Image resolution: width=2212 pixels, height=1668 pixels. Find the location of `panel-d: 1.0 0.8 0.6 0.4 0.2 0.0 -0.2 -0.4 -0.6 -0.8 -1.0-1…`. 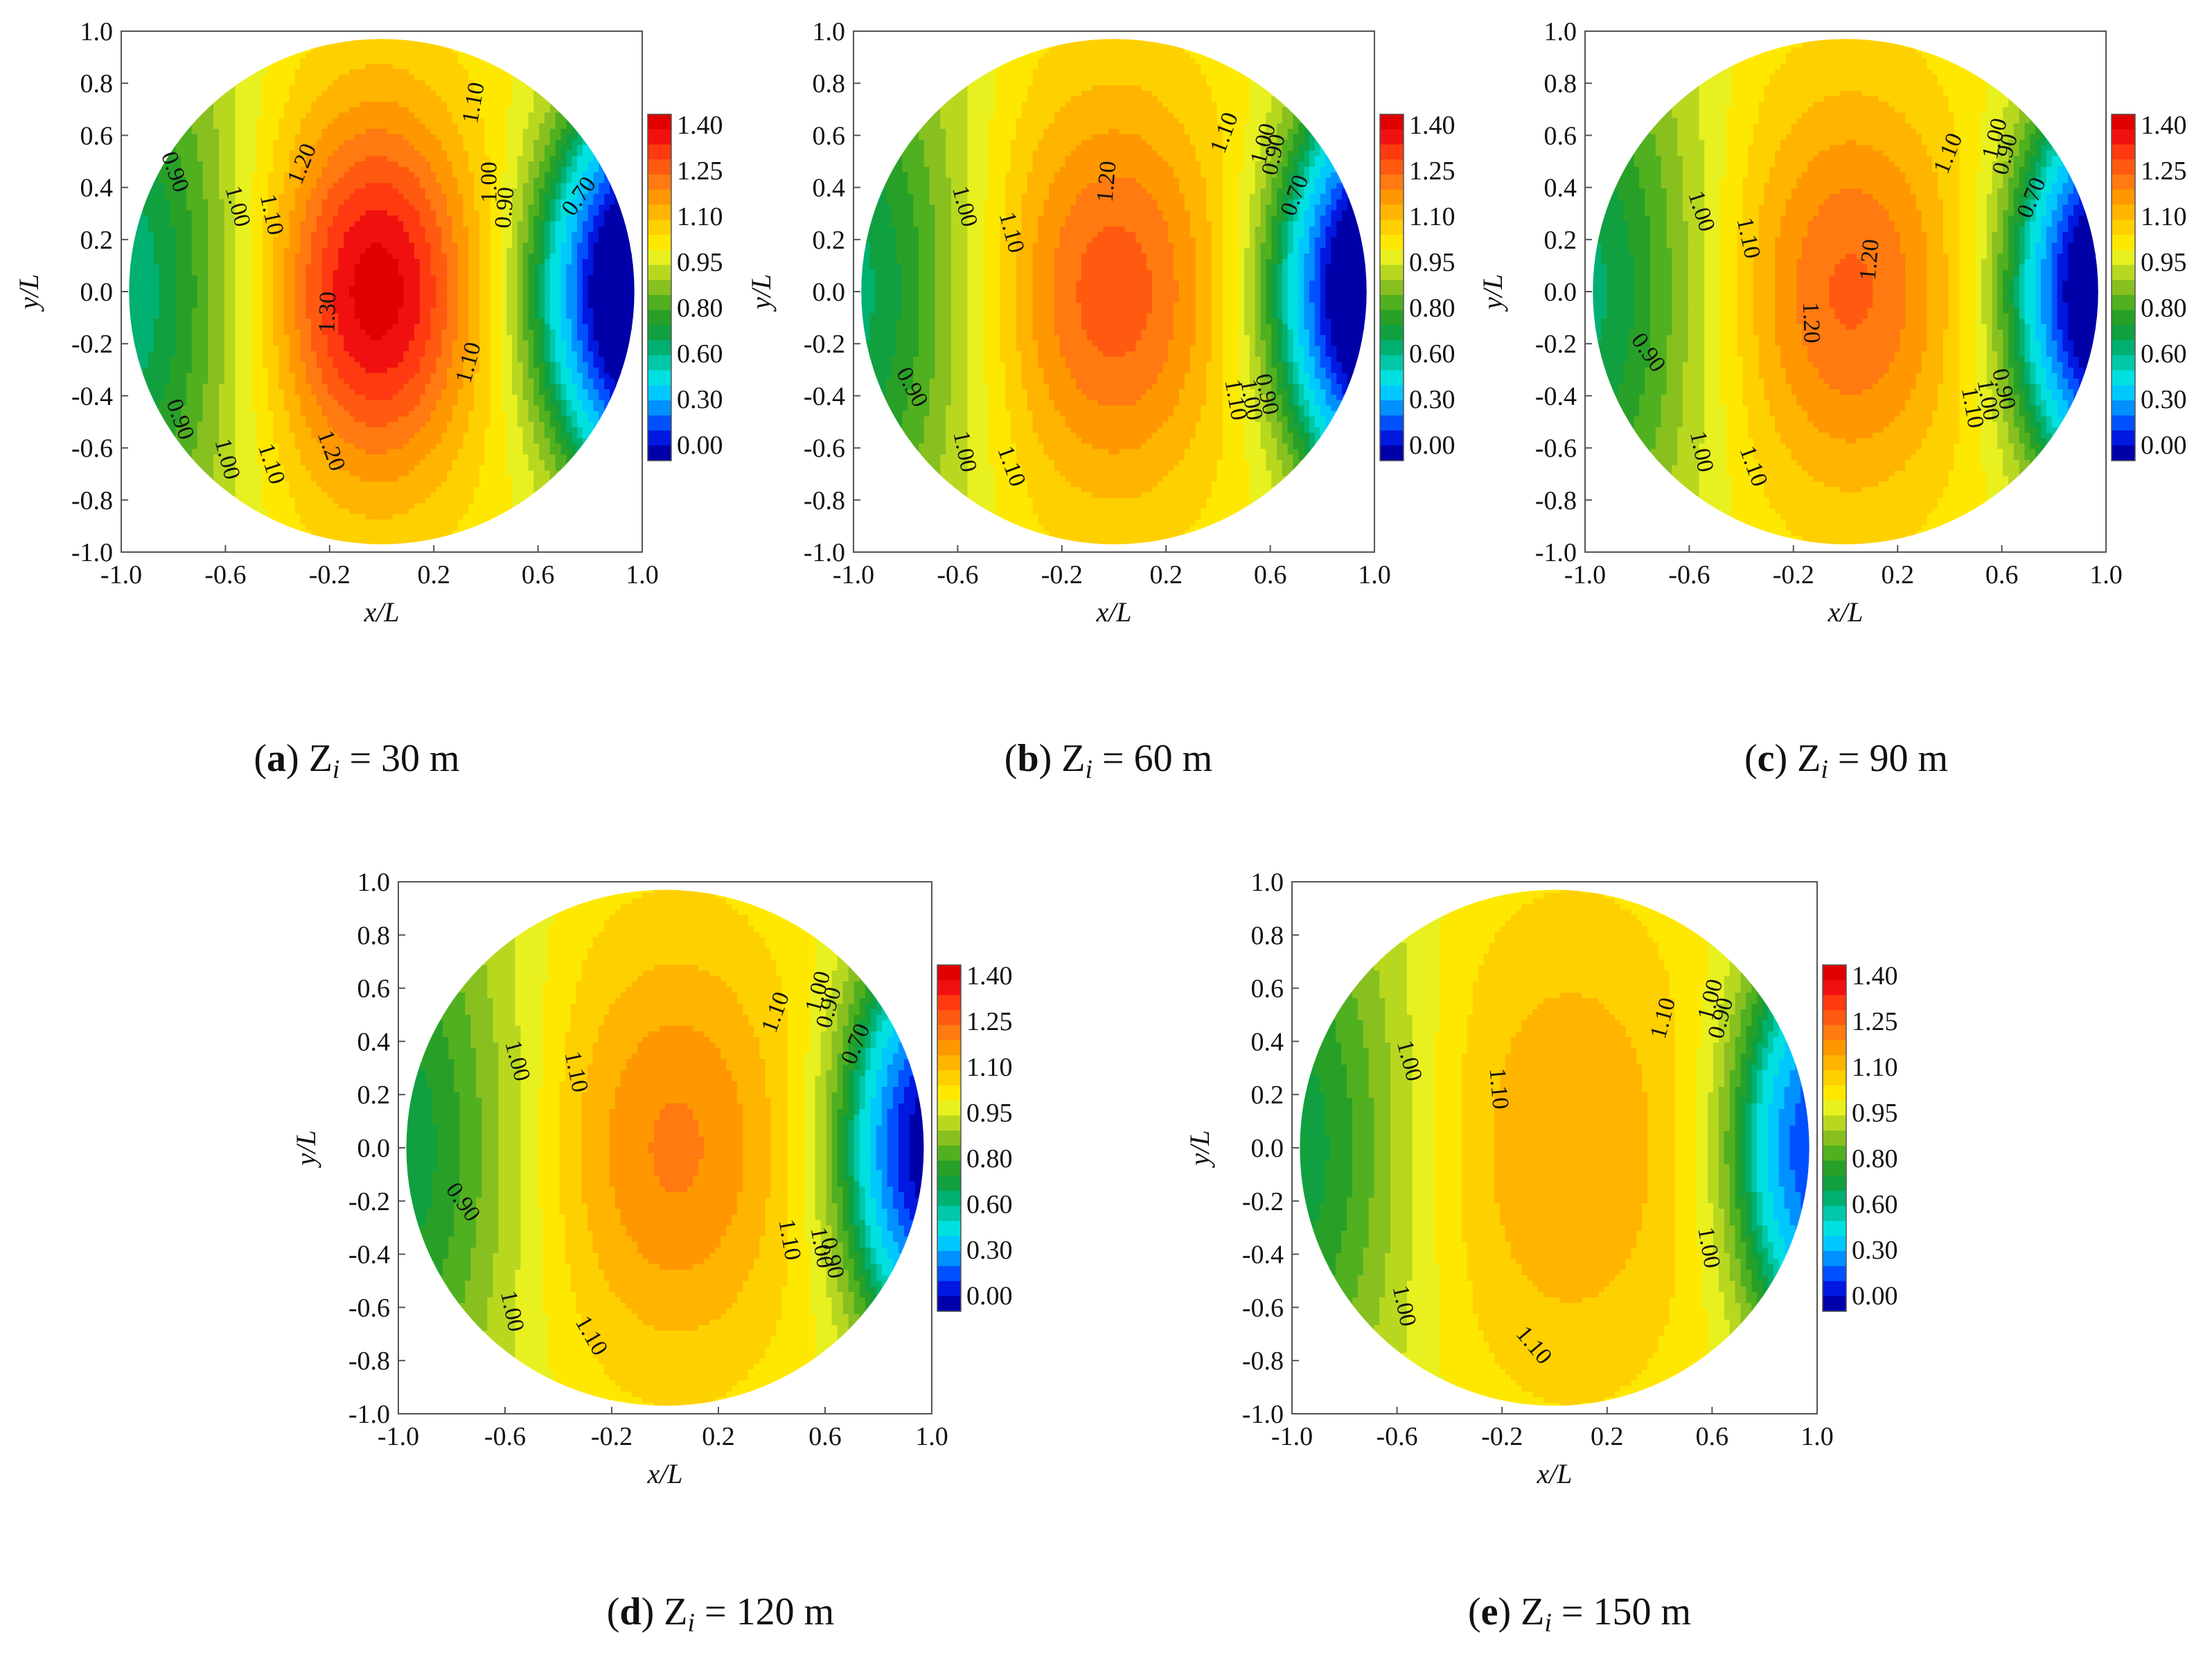

panel-d: 1.0 0.8 0.6 0.4 0.2 0.0 -0.2 -0.4 -0.6 -0.8 -1.0-1… is located at coordinates (651, 1178).